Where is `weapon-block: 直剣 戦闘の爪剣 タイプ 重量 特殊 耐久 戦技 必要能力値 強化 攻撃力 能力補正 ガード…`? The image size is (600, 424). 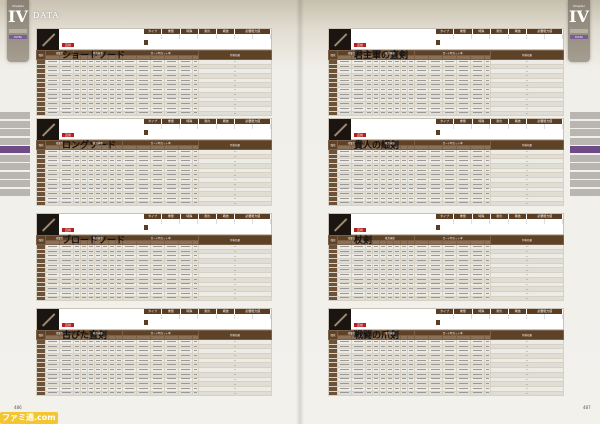 weapon-block: 直剣 戦闘の爪剣 タイプ 重量 特殊 耐久 戦技 必要能力値 強化 攻撃力 能力補正 ガード… is located at coordinates (446, 352).